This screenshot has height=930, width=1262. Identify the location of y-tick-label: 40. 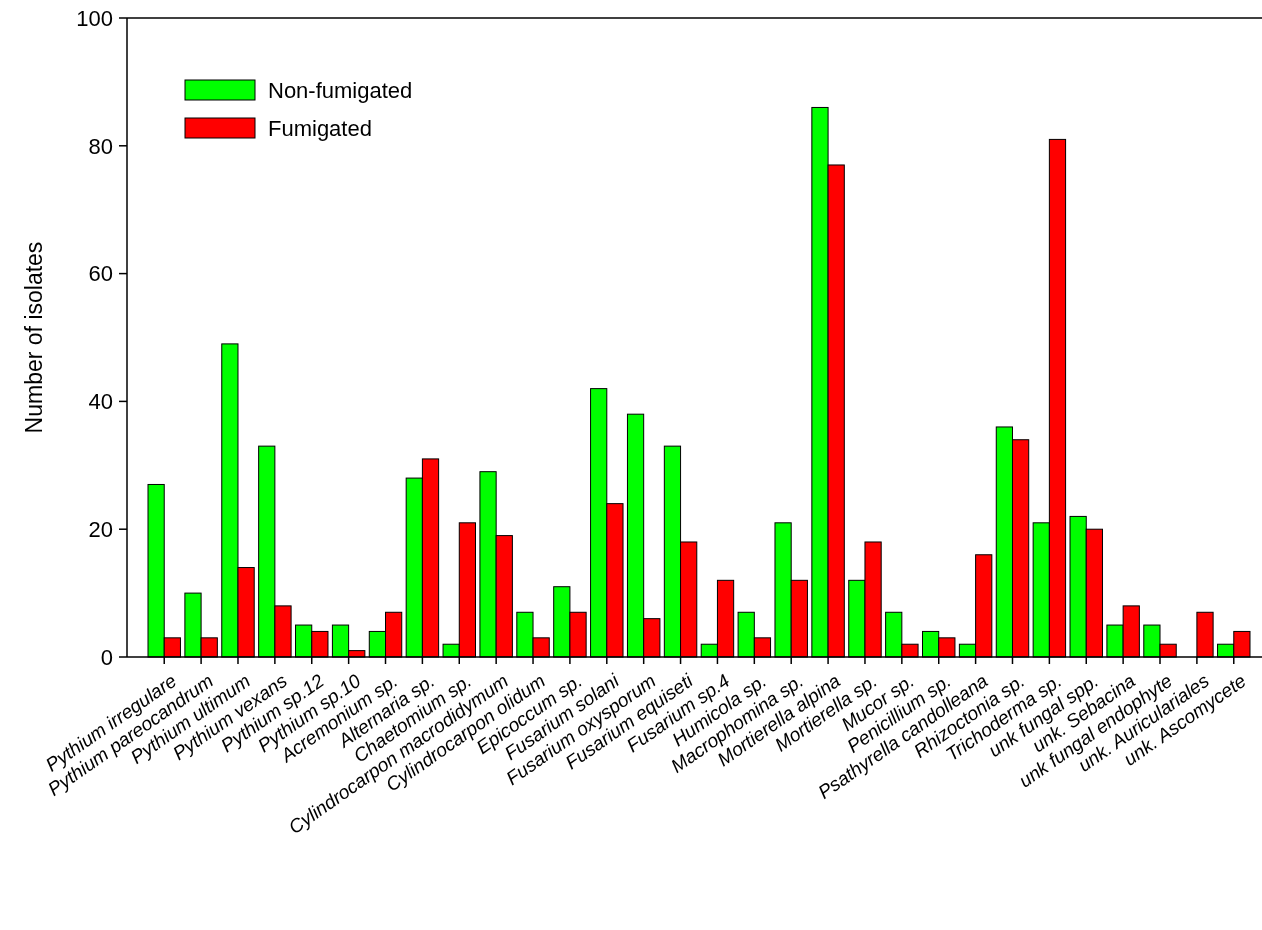
(100, 402).